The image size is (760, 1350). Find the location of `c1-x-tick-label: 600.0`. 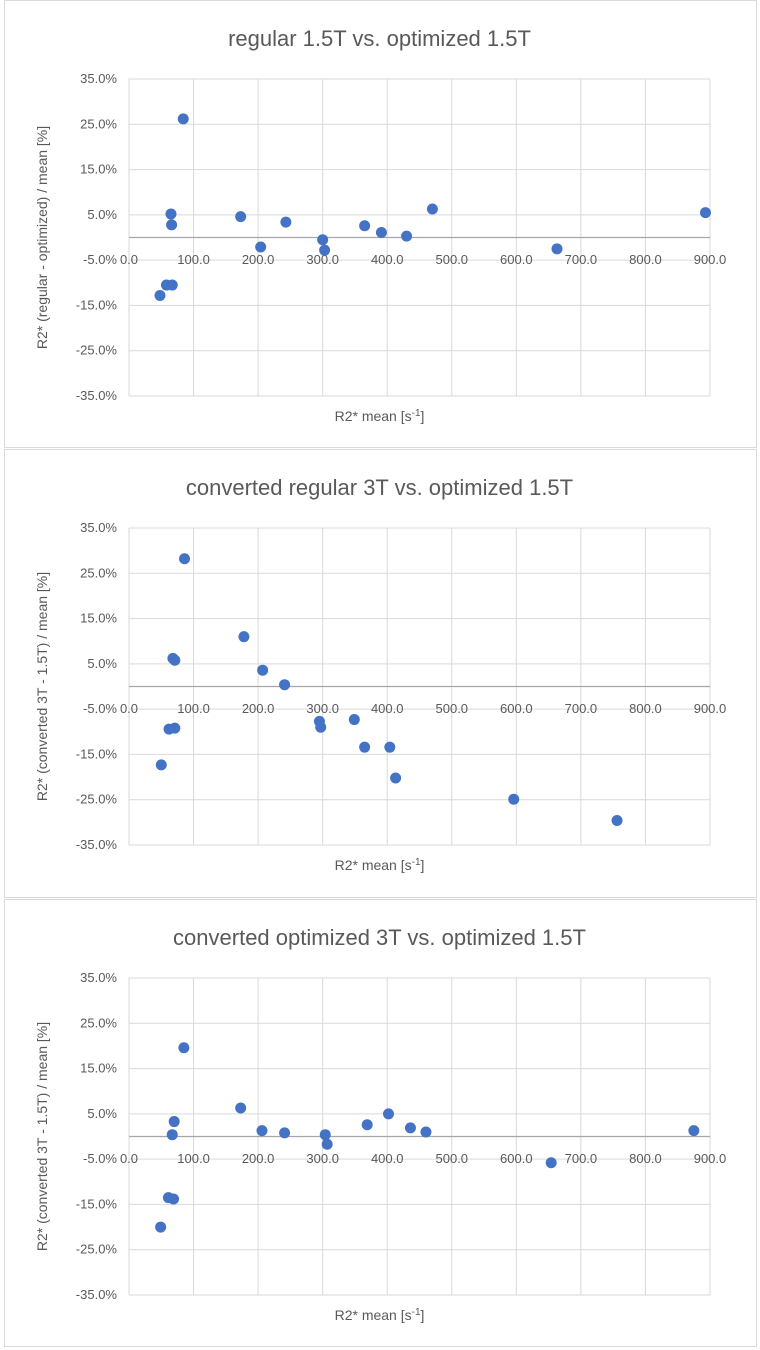

c1-x-tick-label: 600.0 is located at coordinates (516, 259).